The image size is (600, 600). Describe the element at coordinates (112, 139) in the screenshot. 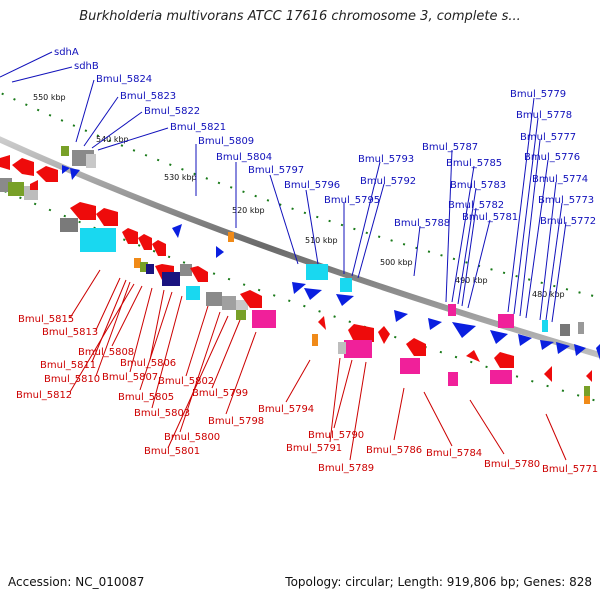

I see `scale-label: 540 kbp` at that location.